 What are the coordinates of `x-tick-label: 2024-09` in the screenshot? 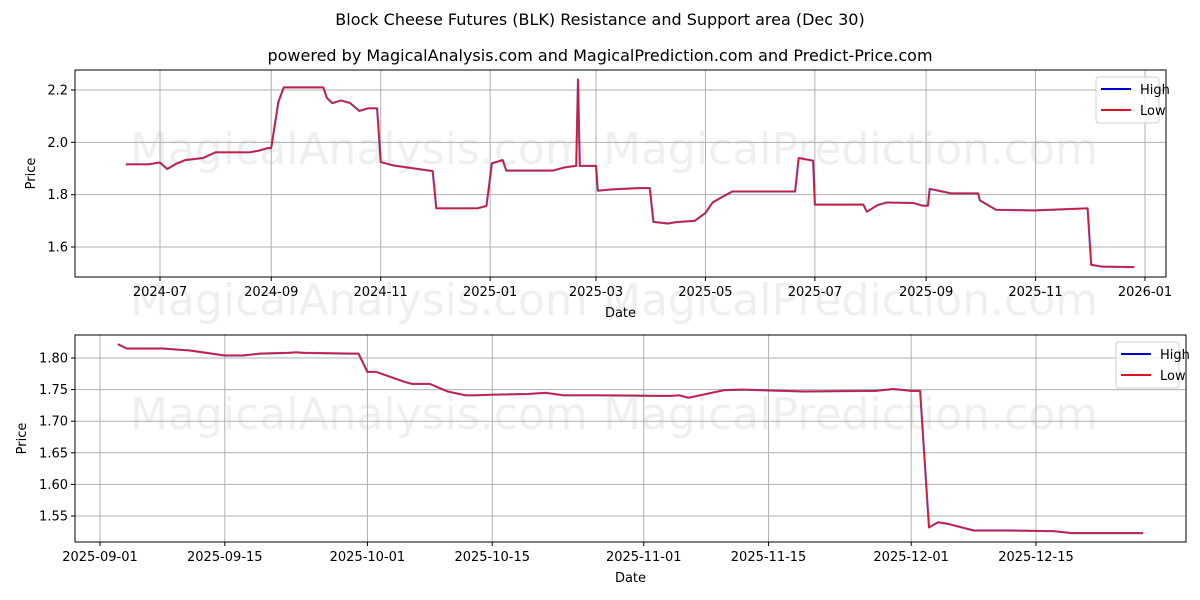 It's located at (271, 292).